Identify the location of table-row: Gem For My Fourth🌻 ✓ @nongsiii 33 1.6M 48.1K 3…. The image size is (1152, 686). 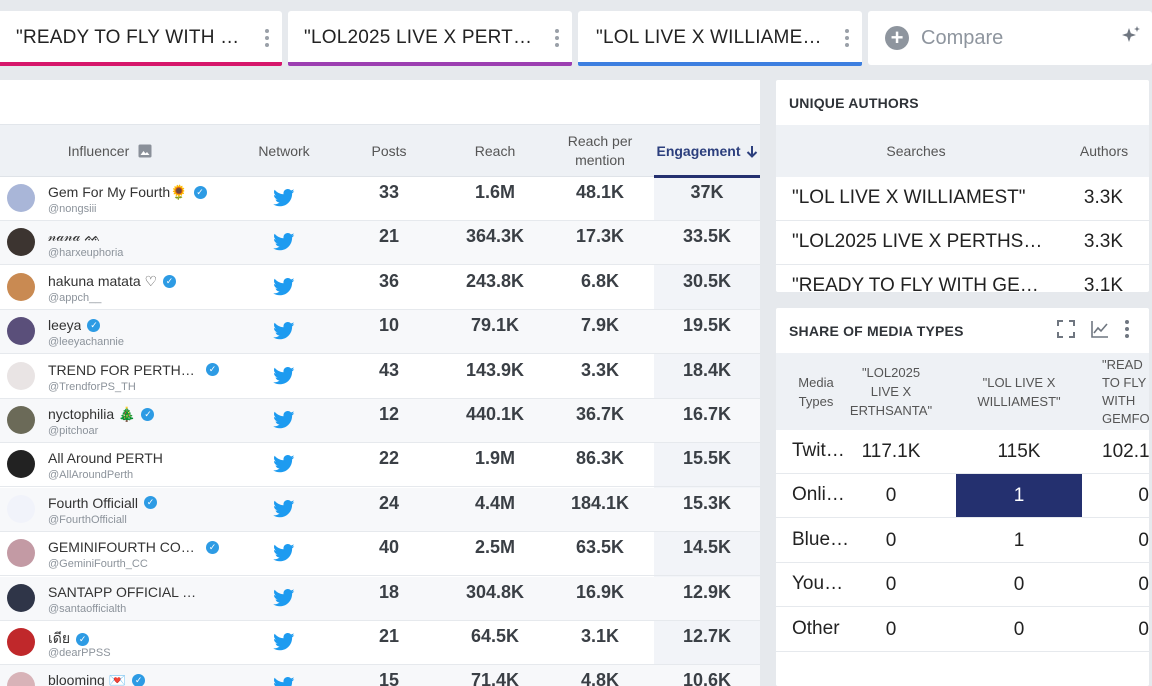
(380, 199).